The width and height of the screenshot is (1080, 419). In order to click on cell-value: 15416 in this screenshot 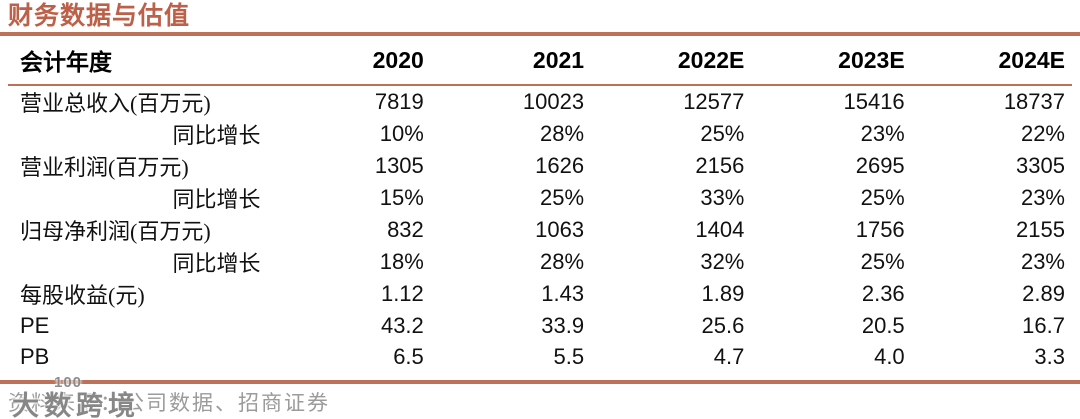, I will do `click(874, 101)`.